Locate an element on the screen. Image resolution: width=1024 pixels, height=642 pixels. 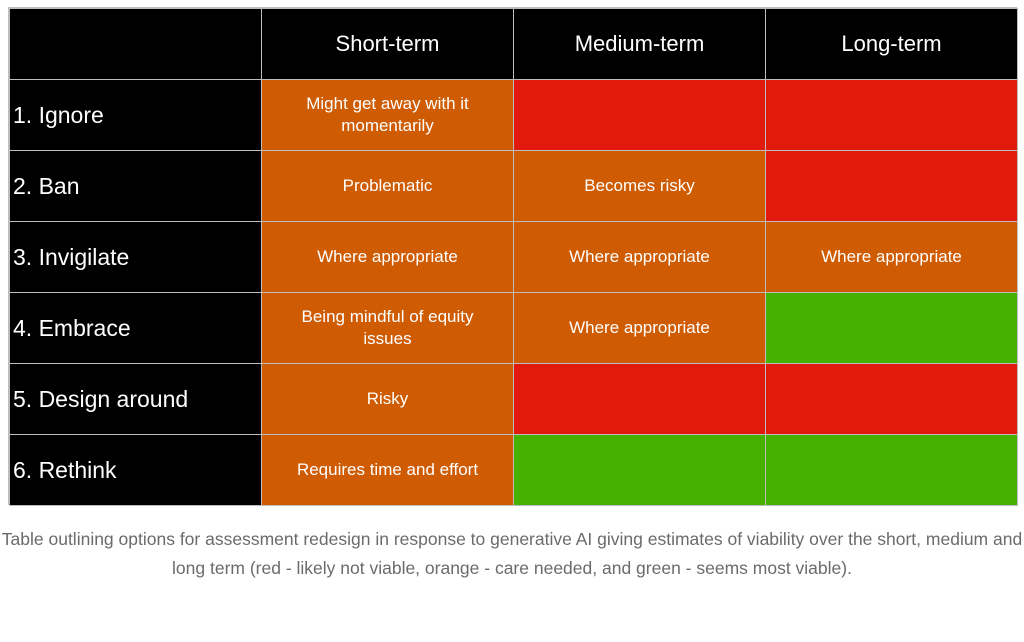
row-label-ban: 2. Ban is located at coordinates (135, 186).